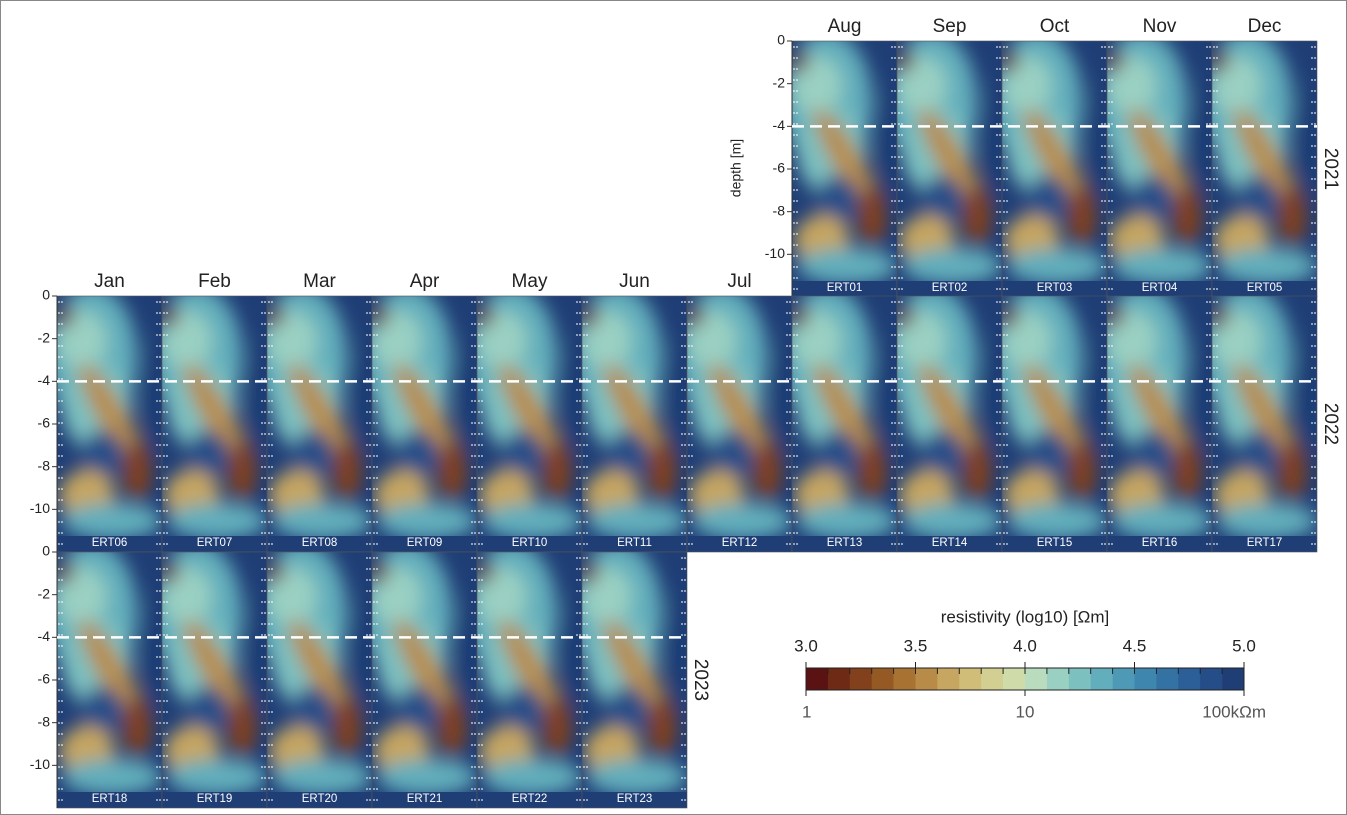  What do you see at coordinates (806, 711) in the screenshot?
I see `colorbar-tick-label: 1` at bounding box center [806, 711].